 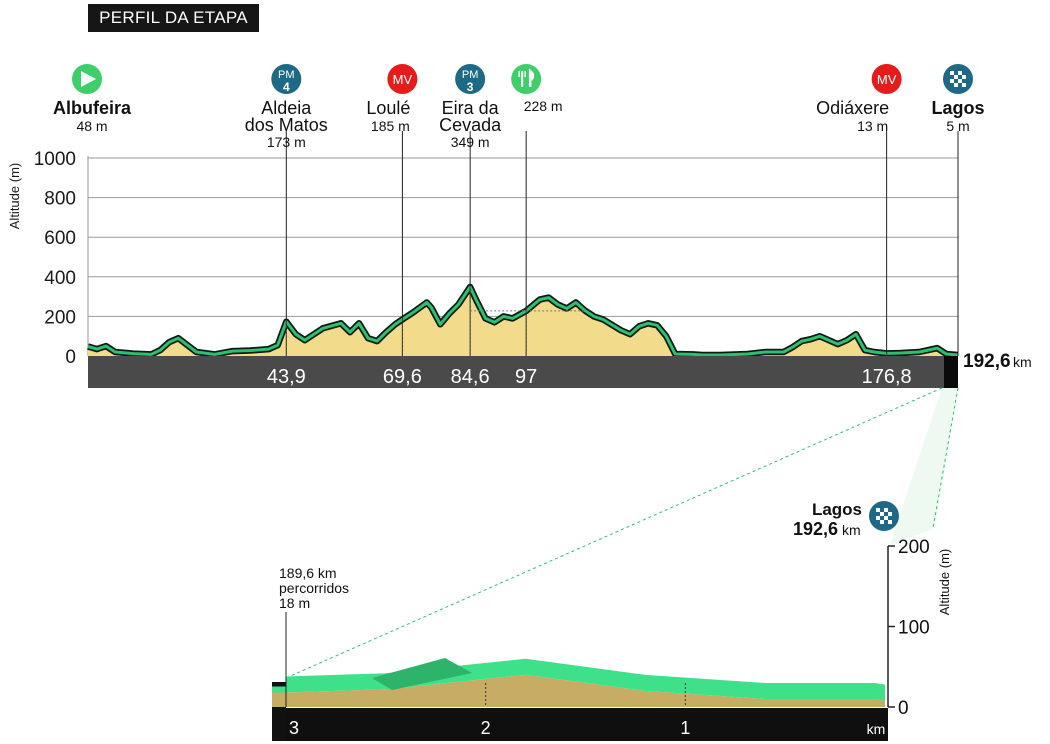 I want to click on place-altitude: 48 m, so click(x=91, y=126).